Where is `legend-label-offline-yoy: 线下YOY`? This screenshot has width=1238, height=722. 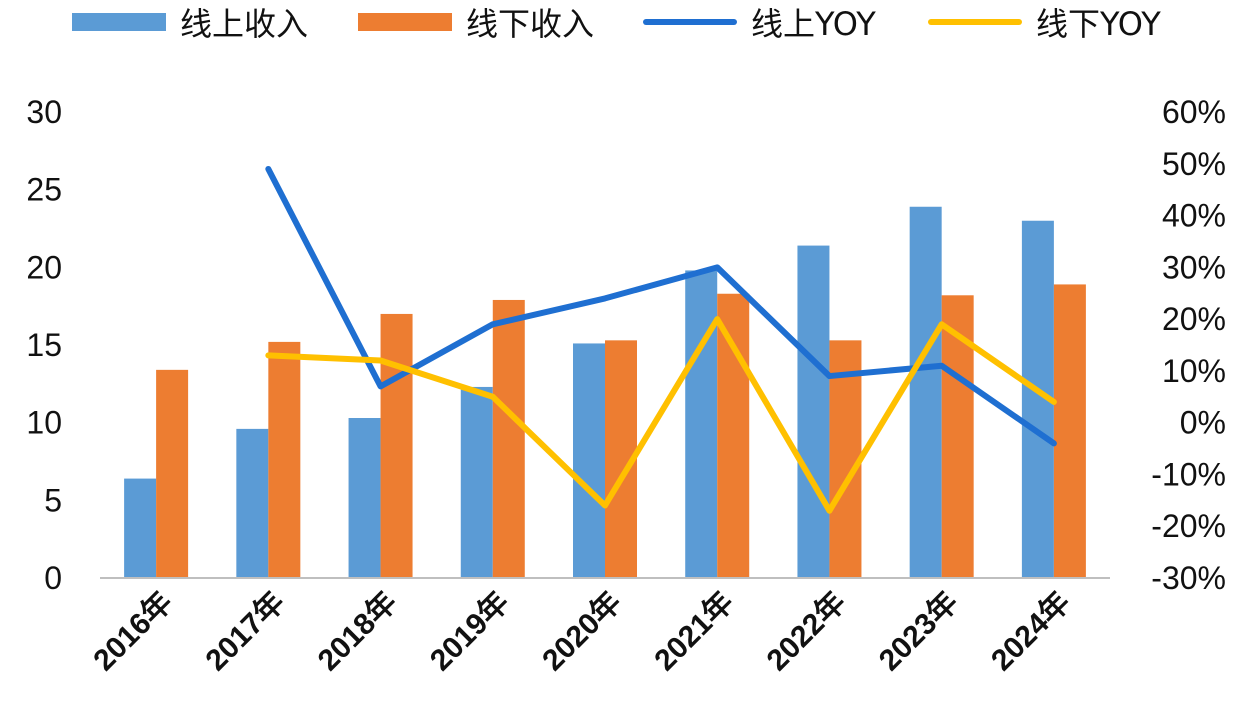
legend-label-offline-yoy: 线下YOY is located at coordinates (1098, 24).